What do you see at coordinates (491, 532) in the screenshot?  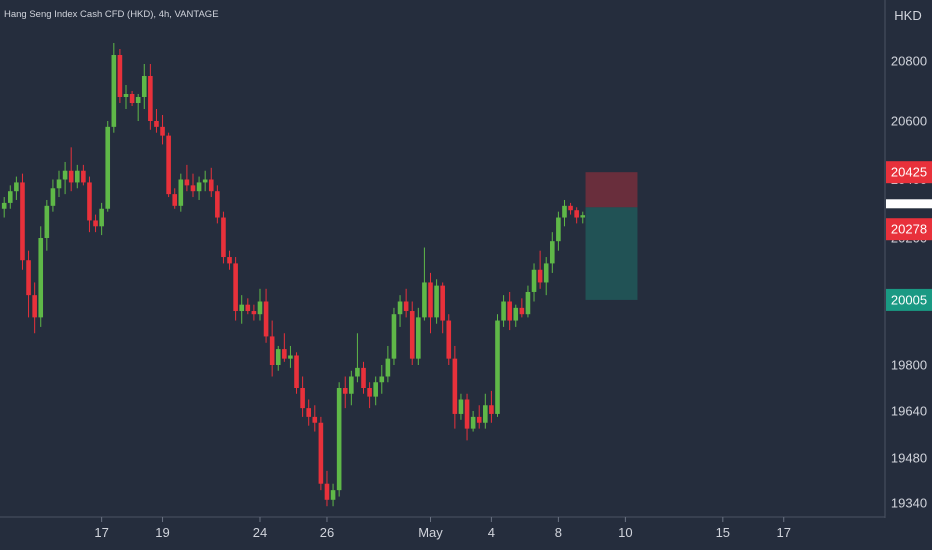 I see `time-tick-label: 4` at bounding box center [491, 532].